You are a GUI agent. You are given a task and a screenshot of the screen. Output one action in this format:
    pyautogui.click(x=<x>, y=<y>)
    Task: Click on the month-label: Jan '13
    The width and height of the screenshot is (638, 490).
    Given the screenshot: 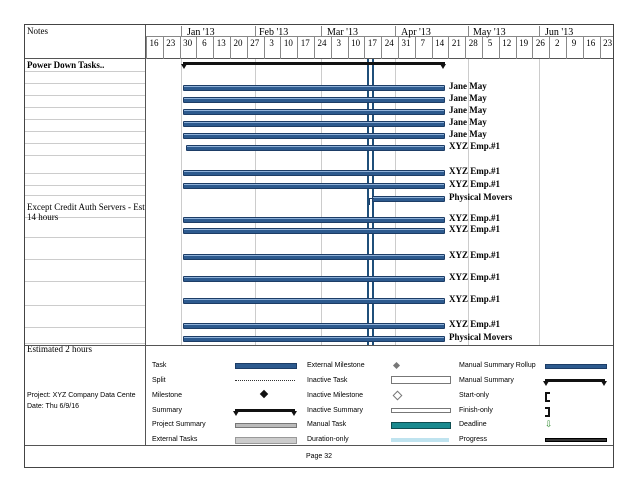 What is the action you would take?
    pyautogui.click(x=201, y=32)
    